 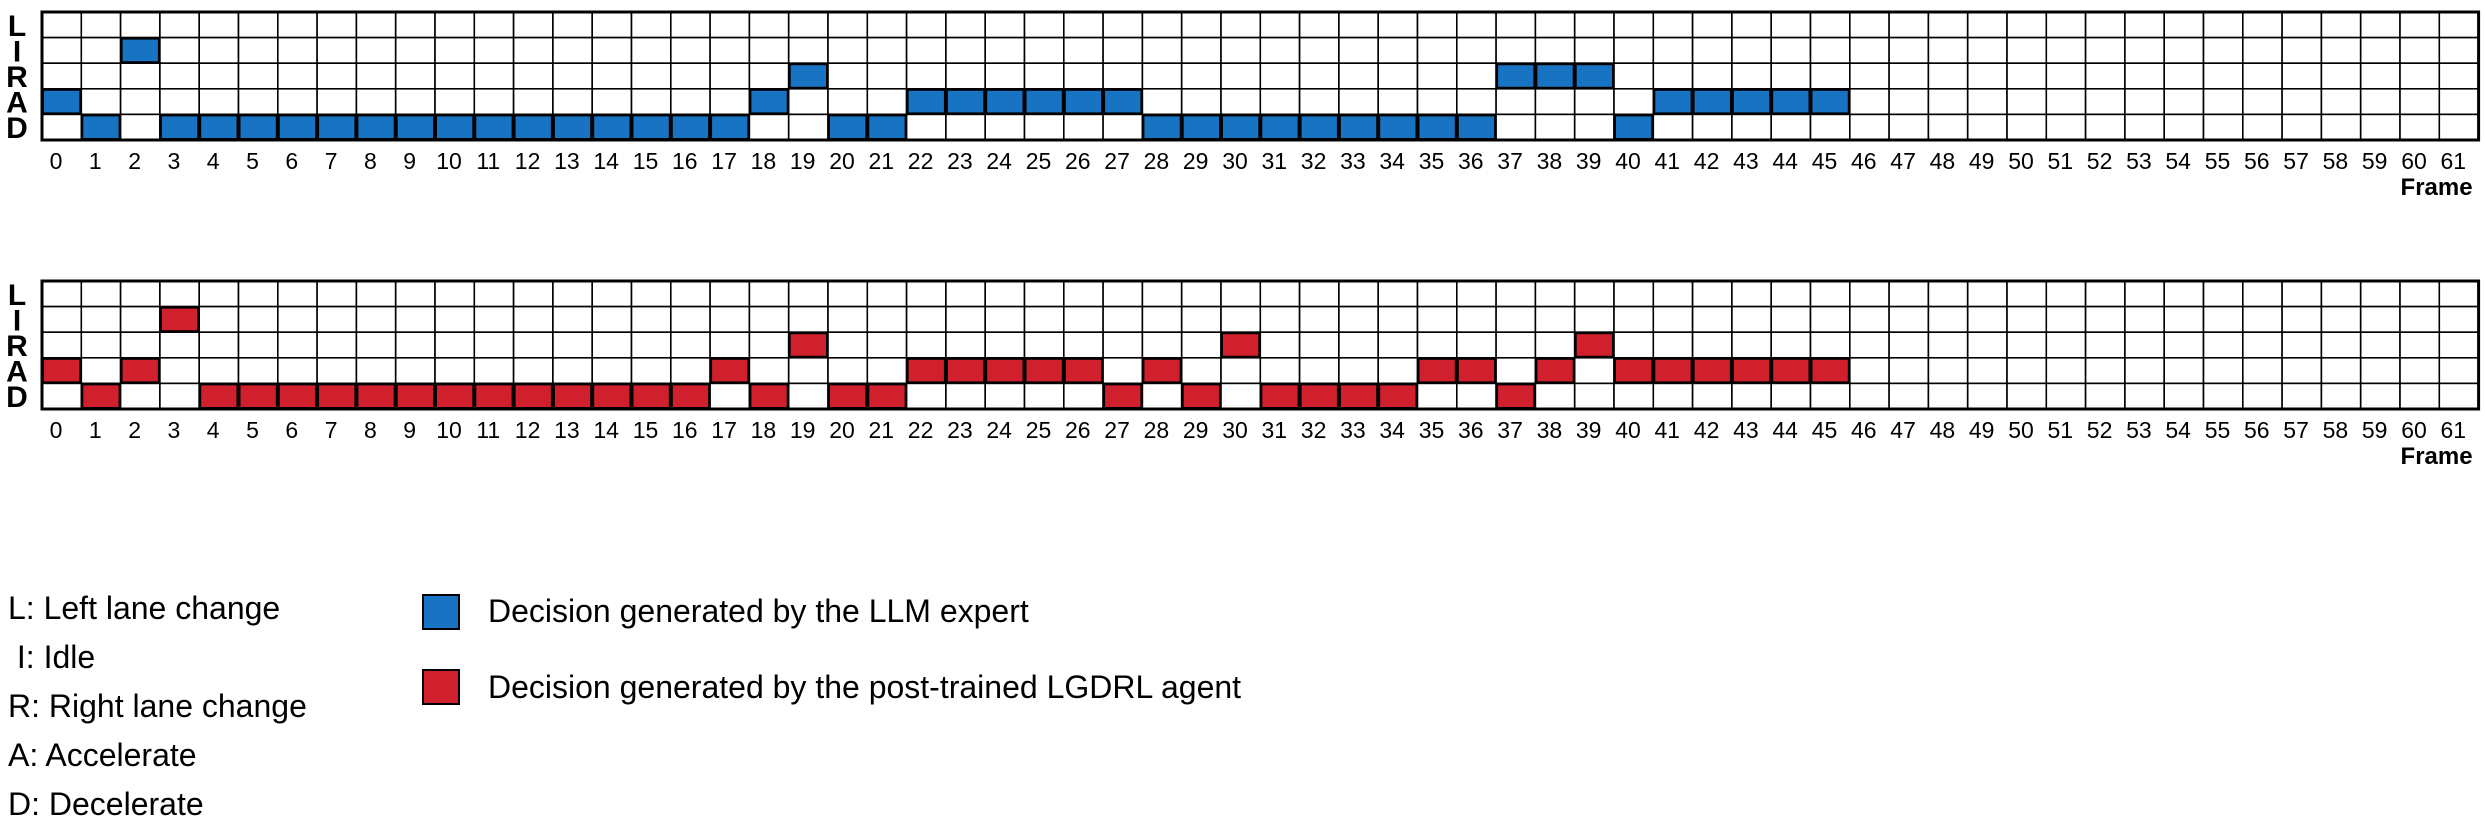 I want to click on x-tick-label: 21, so click(x=882, y=161).